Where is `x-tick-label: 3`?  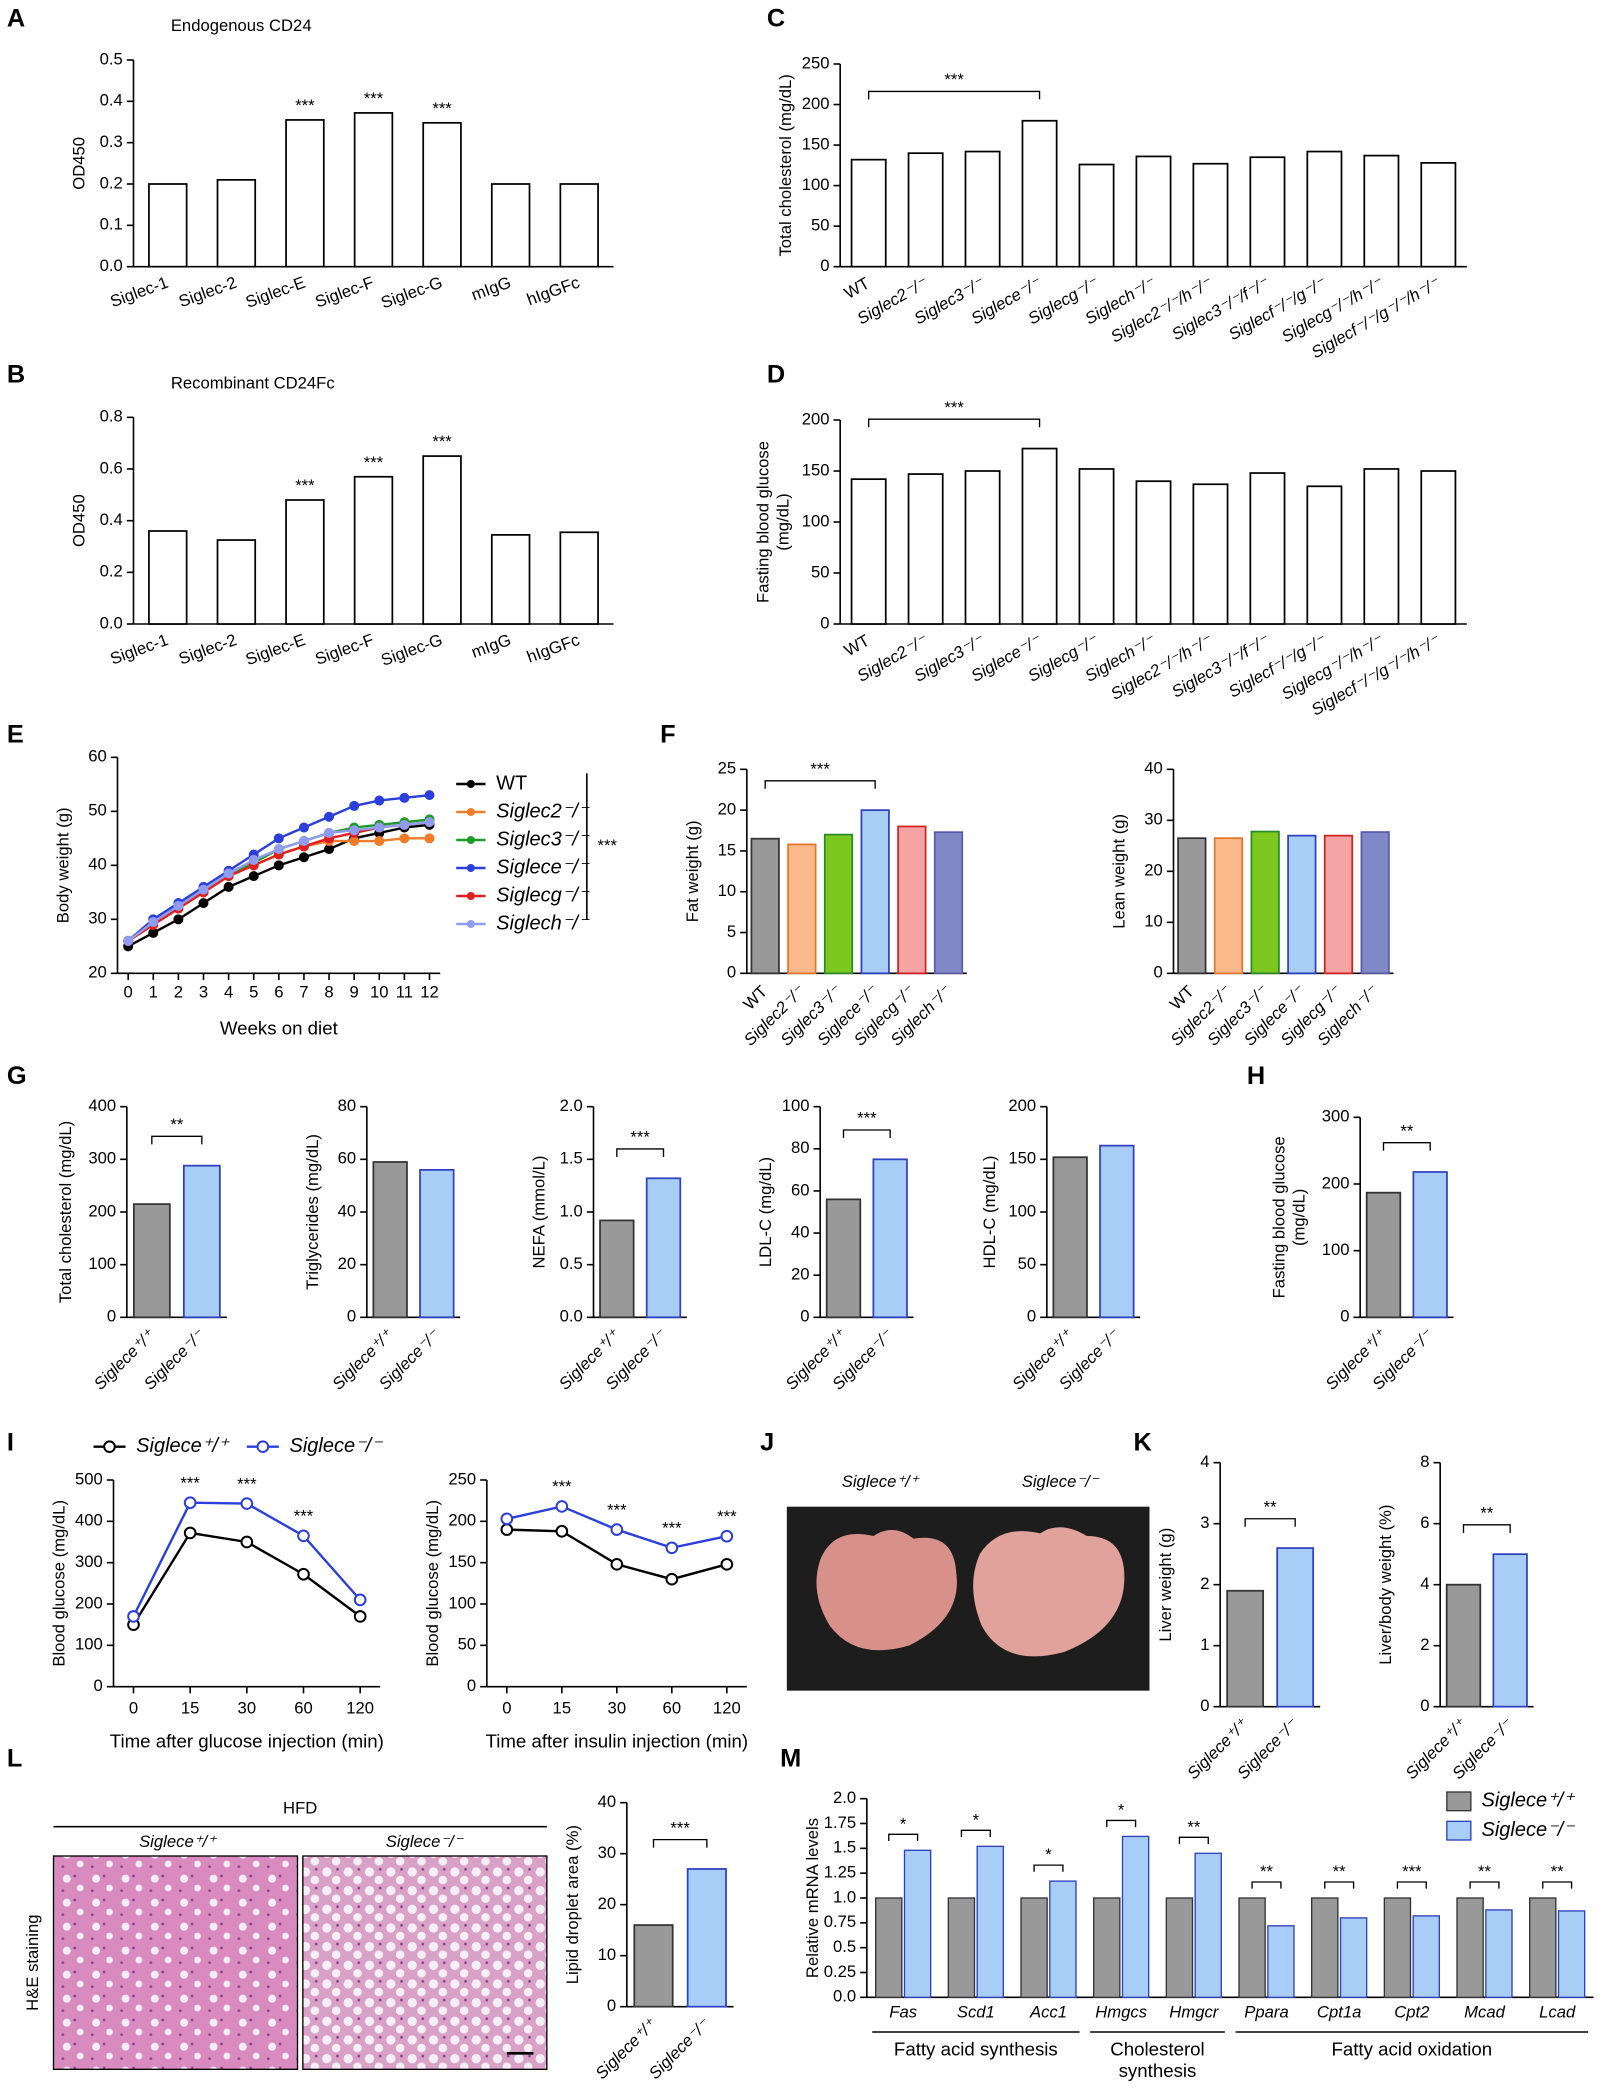
x-tick-label: 3 is located at coordinates (203, 992).